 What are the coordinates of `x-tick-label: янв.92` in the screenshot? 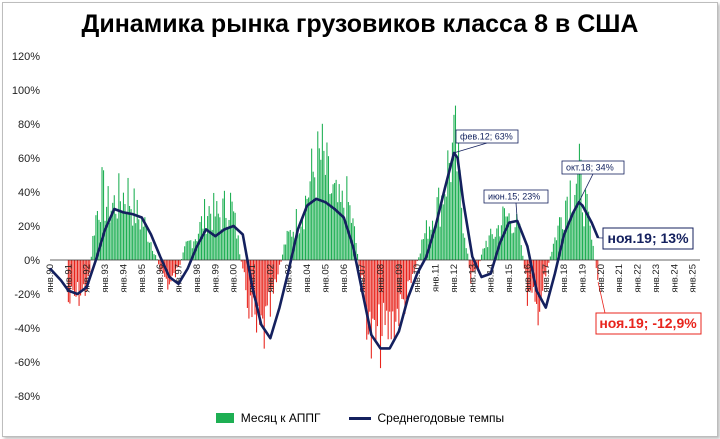 It's located at (87, 278).